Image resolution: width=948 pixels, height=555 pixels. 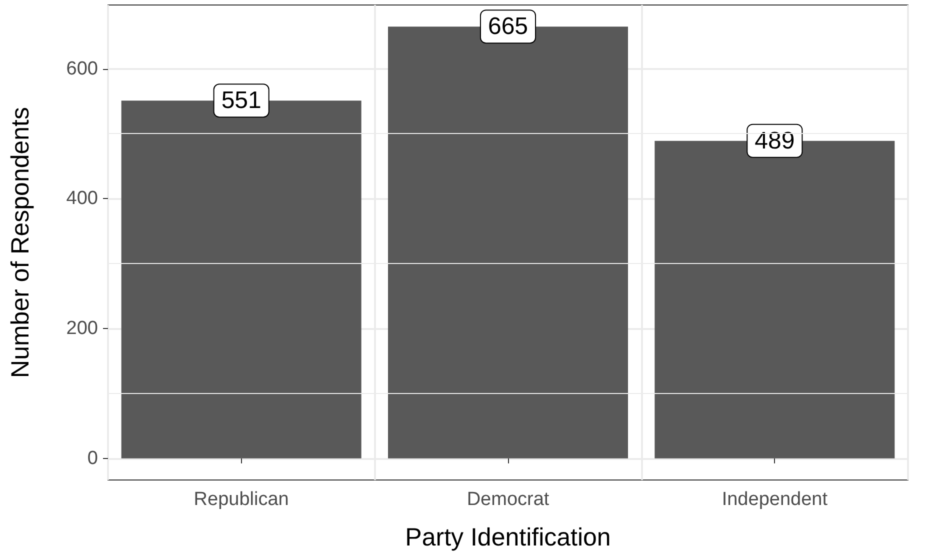 I want to click on x-axis-title: Party Identification, so click(x=508, y=538).